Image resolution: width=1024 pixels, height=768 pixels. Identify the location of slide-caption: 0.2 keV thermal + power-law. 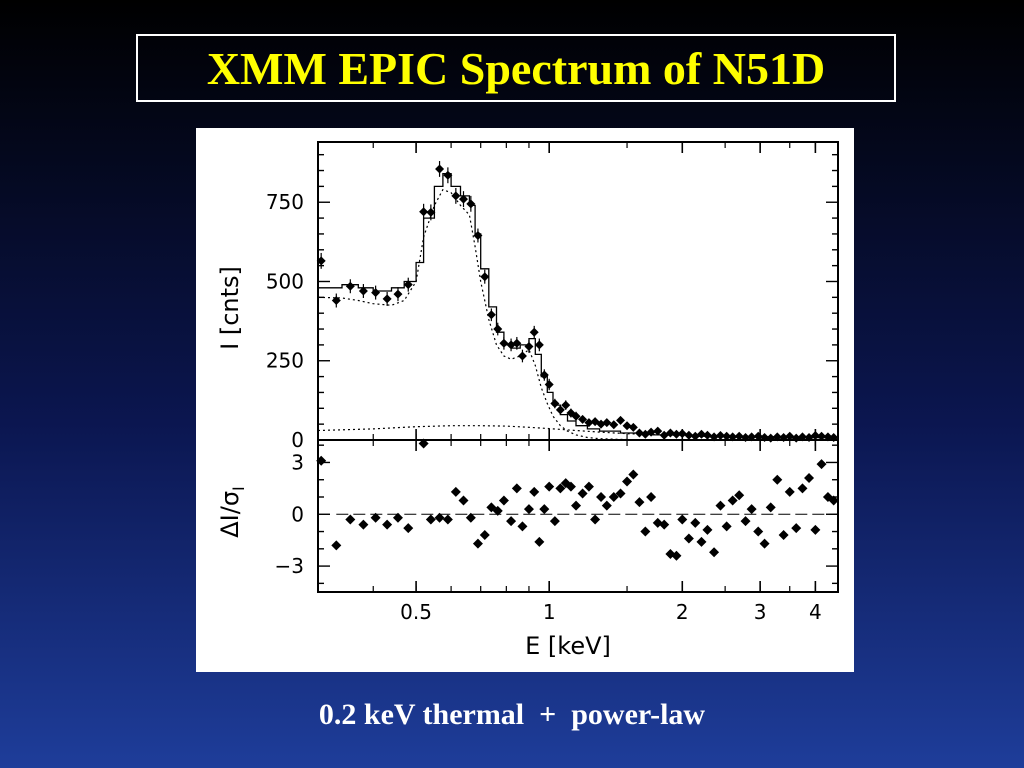
(512, 714).